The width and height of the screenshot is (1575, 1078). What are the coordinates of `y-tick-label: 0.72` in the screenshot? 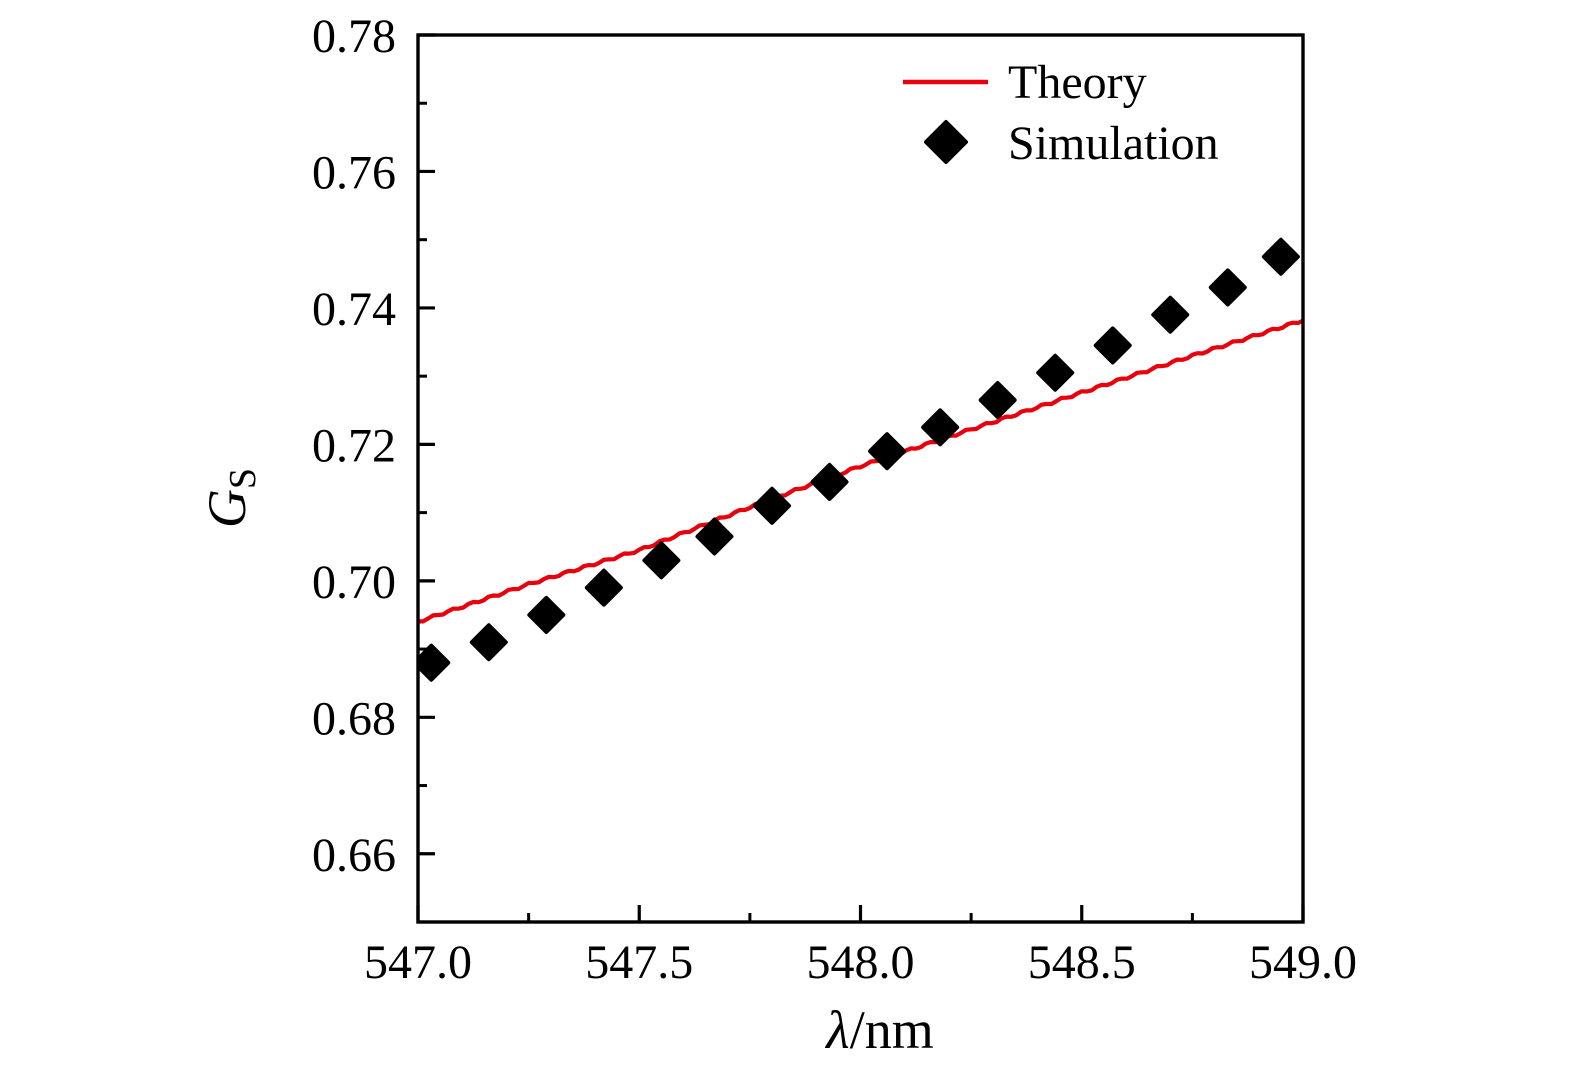 It's located at (354, 445).